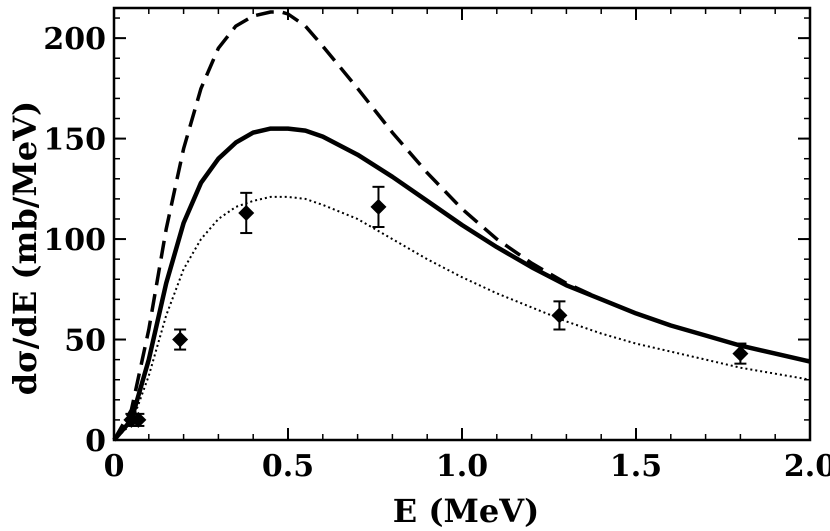  I want to click on x-tick-label: 1.5, so click(636, 466).